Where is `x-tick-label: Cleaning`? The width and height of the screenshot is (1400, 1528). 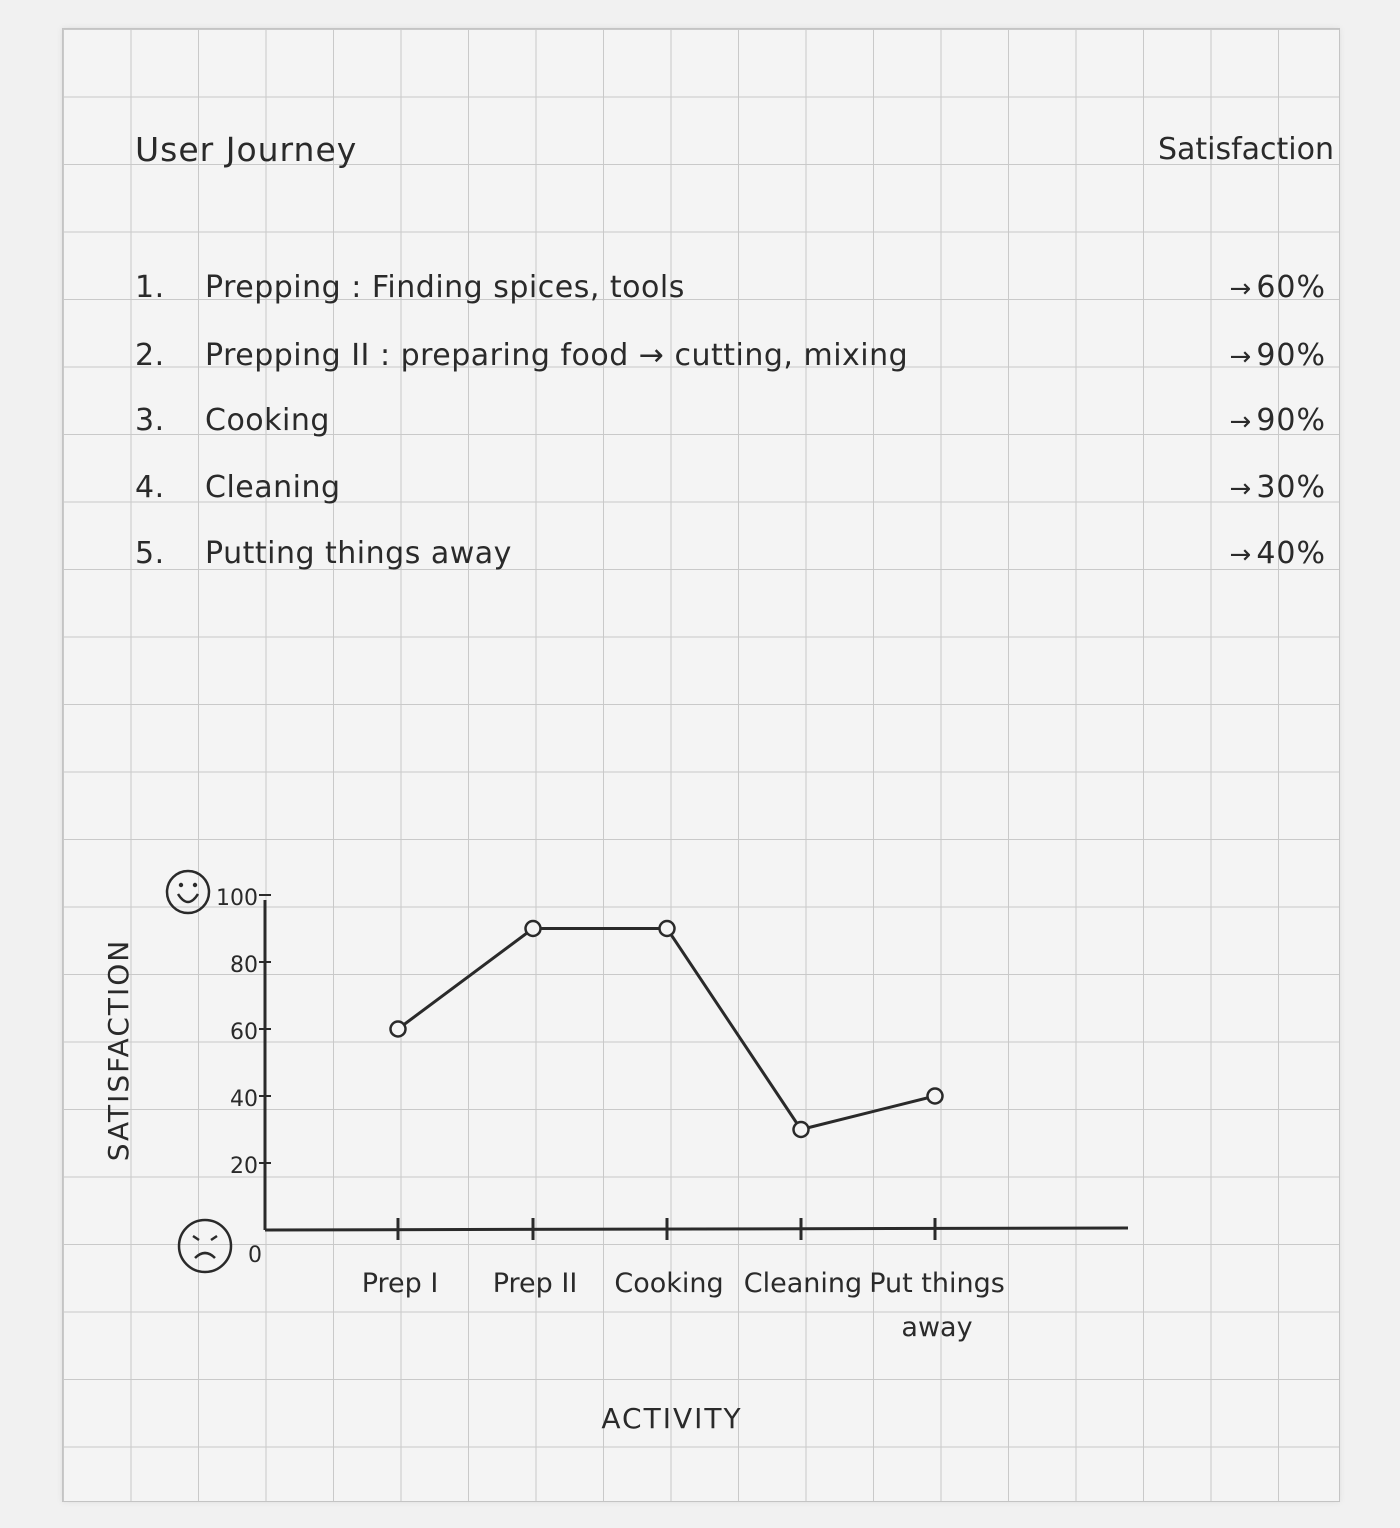 x-tick-label: Cleaning is located at coordinates (803, 1283).